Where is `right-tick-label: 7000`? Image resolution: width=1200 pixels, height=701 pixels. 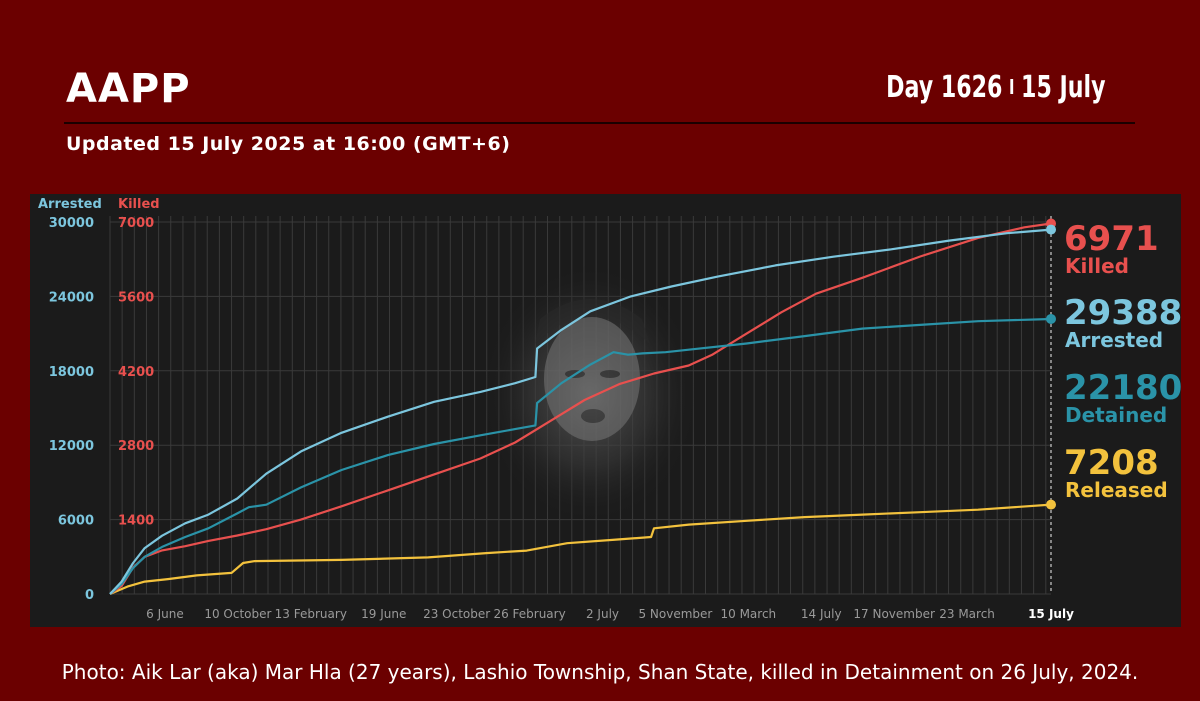 right-tick-label: 7000 is located at coordinates (136, 223).